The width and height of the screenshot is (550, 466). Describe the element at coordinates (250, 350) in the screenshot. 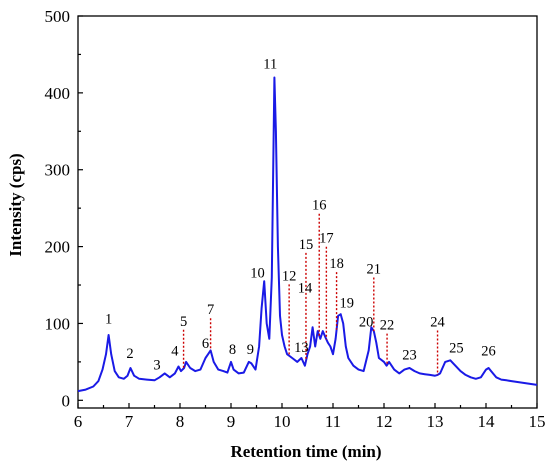

I see `peak-label-9: 9` at that location.